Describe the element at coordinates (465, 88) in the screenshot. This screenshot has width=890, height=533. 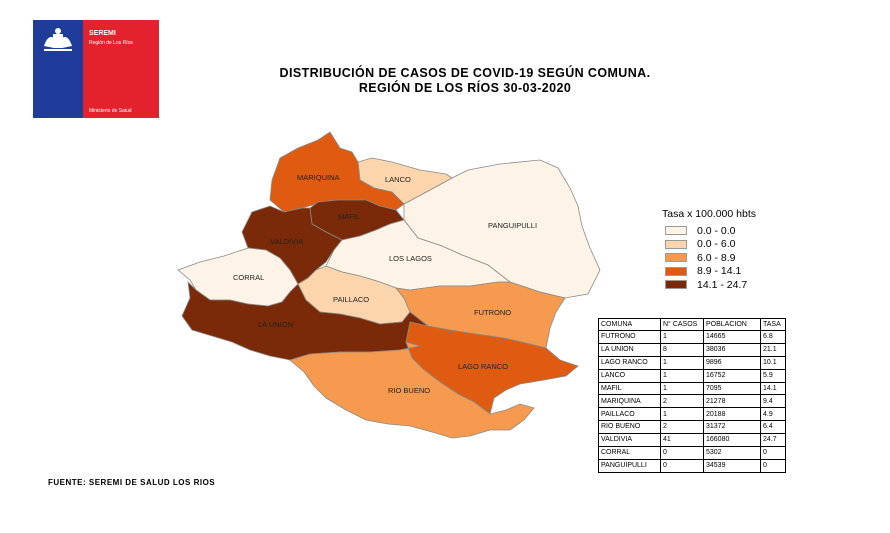
I see `title-line-2: REGIÓN DE LOS RÍOS 30-03-2020` at that location.